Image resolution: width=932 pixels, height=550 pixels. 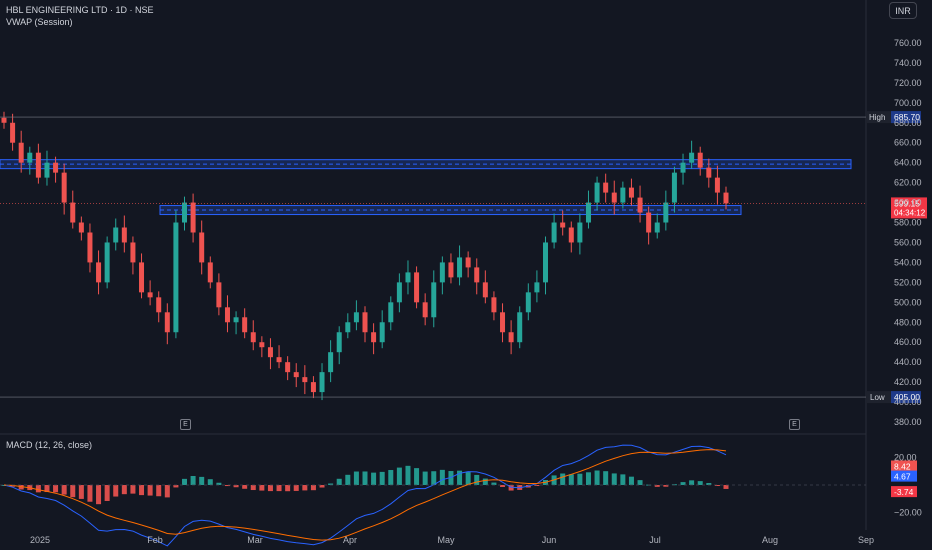 I want to click on currency-button: INR, so click(x=903, y=10).